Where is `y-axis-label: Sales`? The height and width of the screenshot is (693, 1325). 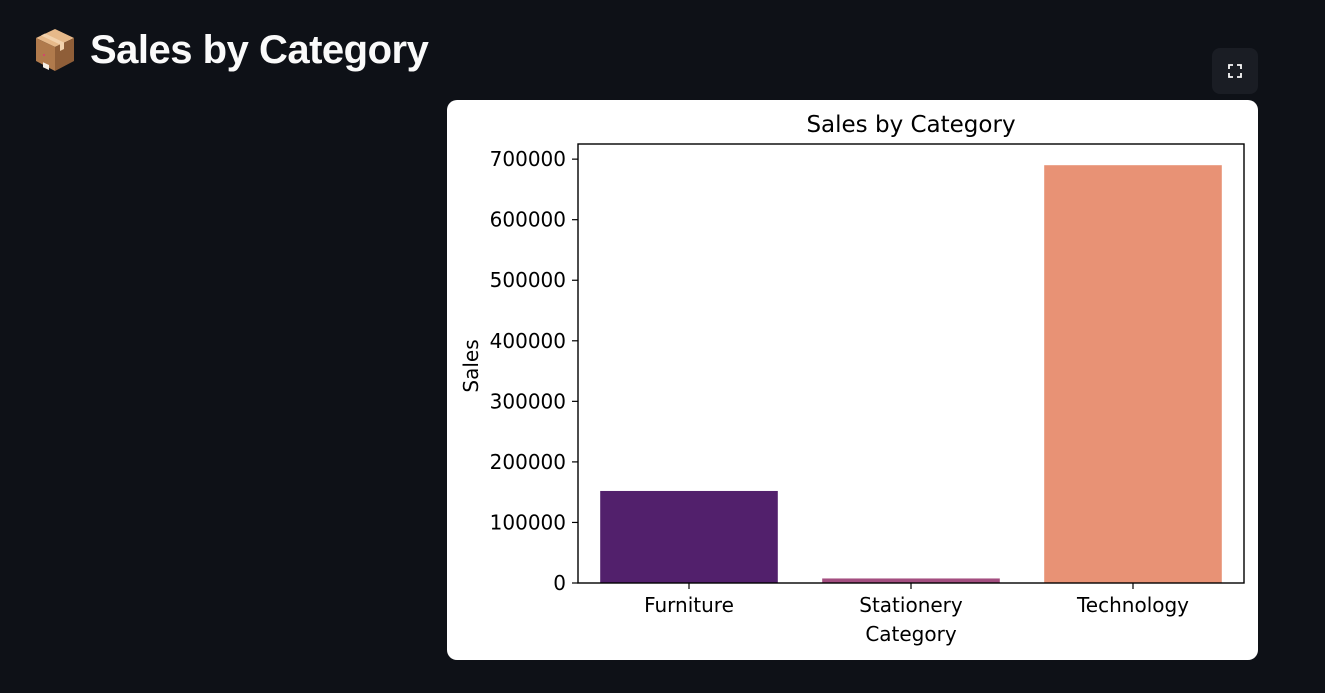
y-axis-label: Sales is located at coordinates (471, 365).